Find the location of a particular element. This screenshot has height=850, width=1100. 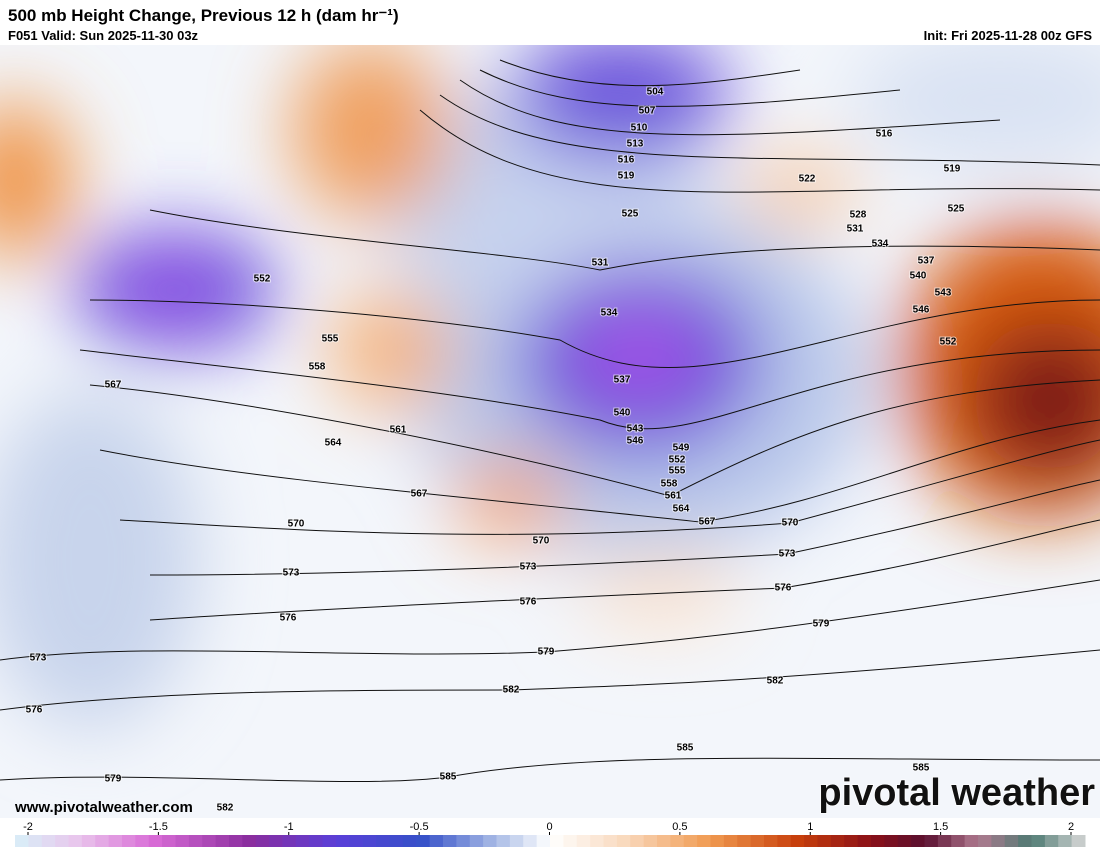

contour-label: 513 is located at coordinates (635, 144).